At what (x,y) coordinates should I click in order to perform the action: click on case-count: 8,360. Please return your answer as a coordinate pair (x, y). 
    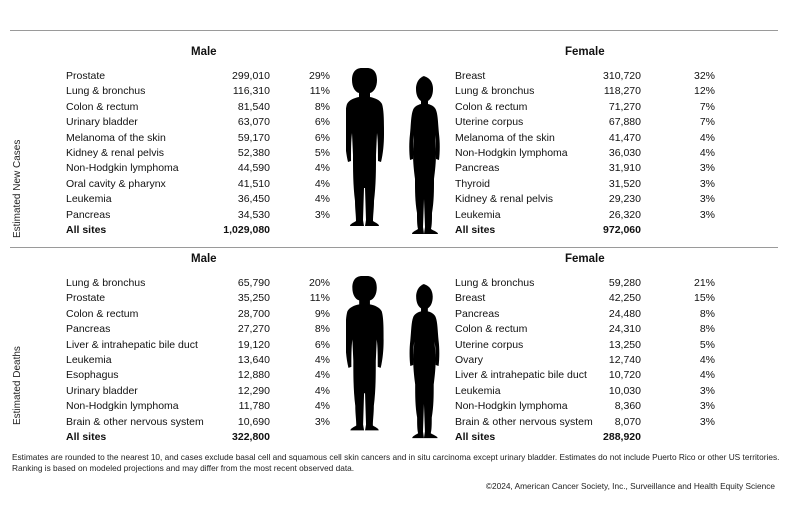
    Looking at the image, I should click on (627, 406).